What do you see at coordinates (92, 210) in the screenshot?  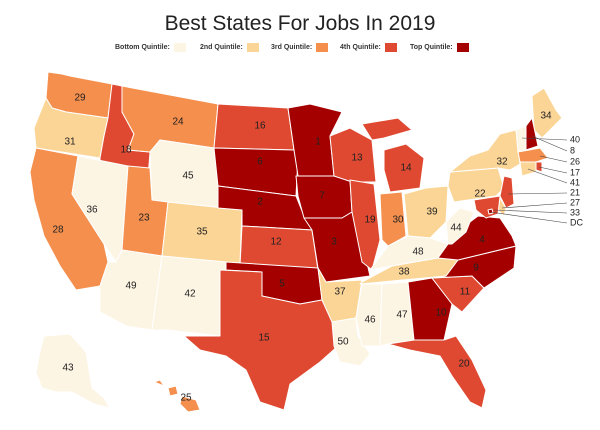 I see `state-rank-nv: 36` at bounding box center [92, 210].